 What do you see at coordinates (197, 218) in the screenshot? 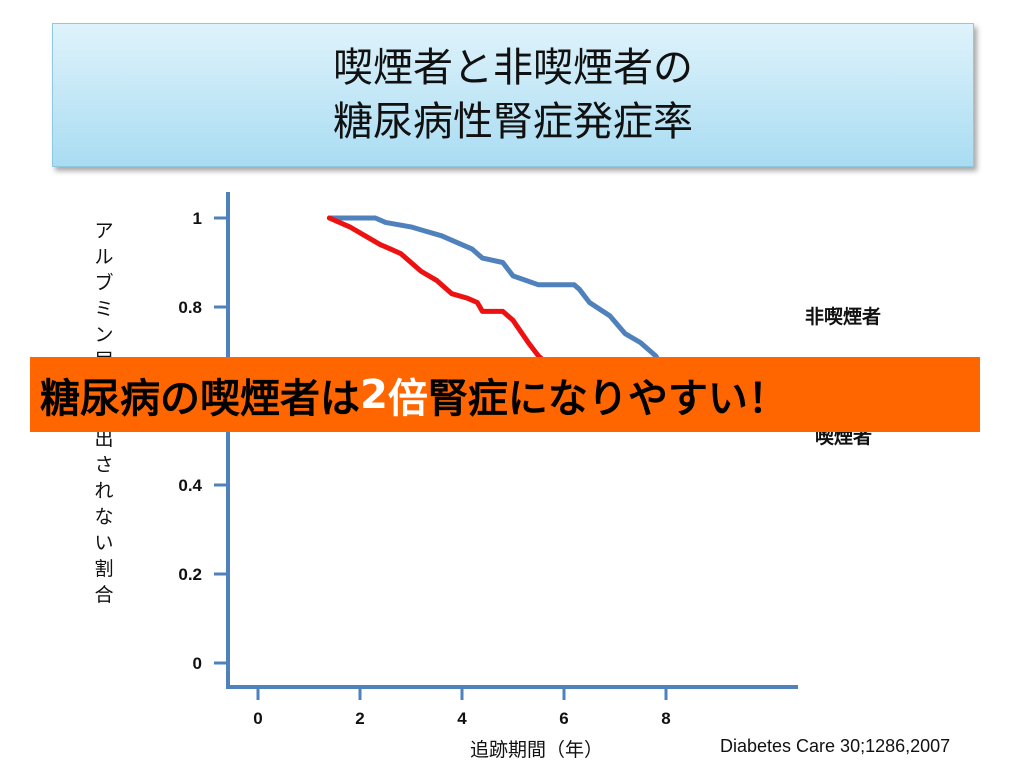
I see `y-tick-label: 1` at bounding box center [197, 218].